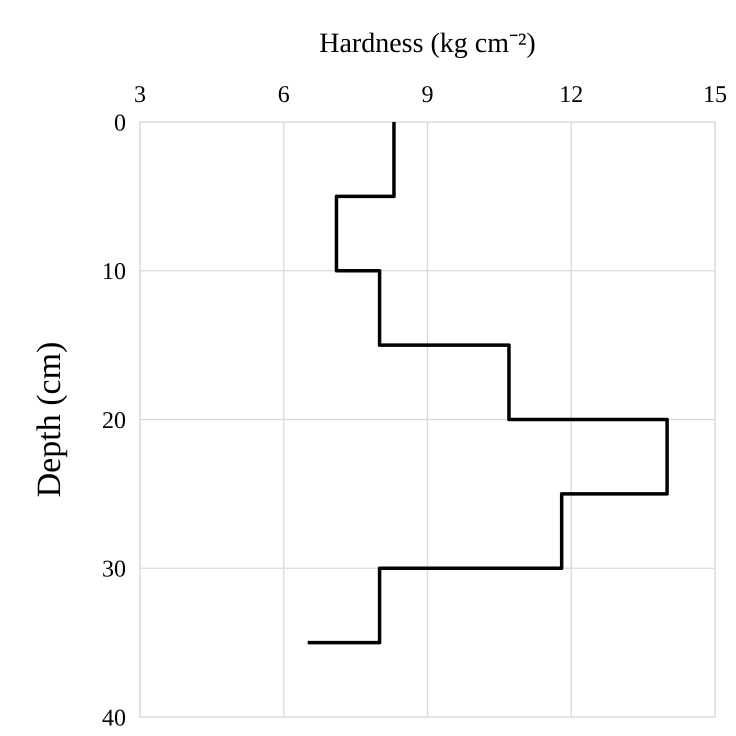  Describe the element at coordinates (571, 95) in the screenshot. I see `x-tick-label: 12` at that location.